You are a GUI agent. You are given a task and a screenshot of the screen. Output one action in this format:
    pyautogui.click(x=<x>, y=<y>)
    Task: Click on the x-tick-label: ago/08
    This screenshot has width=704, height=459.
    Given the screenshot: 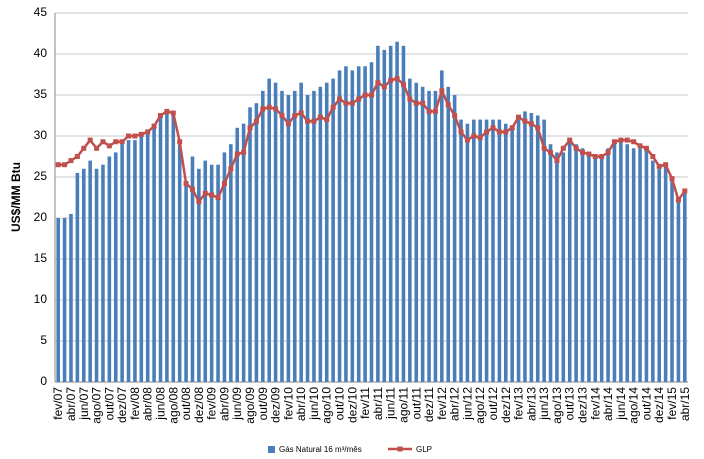 What is the action you would take?
    pyautogui.click(x=173, y=405)
    